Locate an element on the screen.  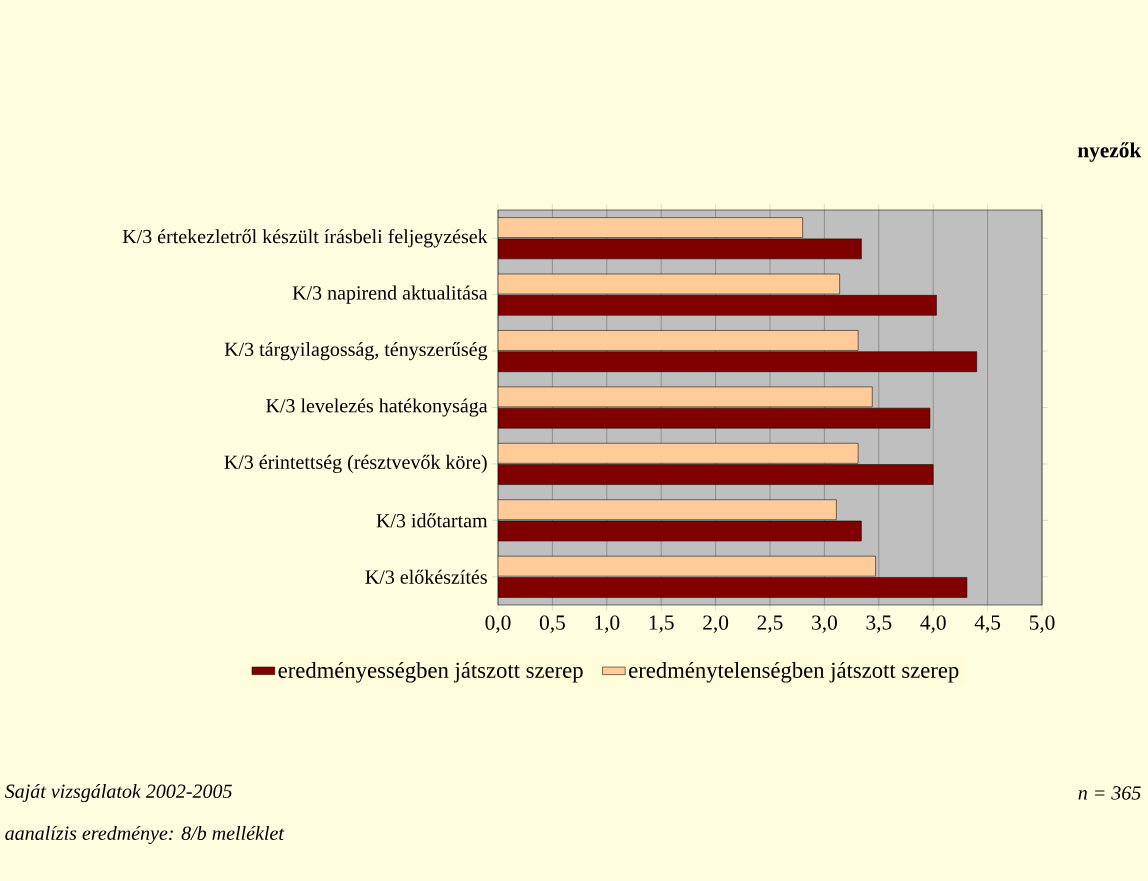
y-tick-label: K/3 levelezés hatékonysága is located at coordinates (377, 407).